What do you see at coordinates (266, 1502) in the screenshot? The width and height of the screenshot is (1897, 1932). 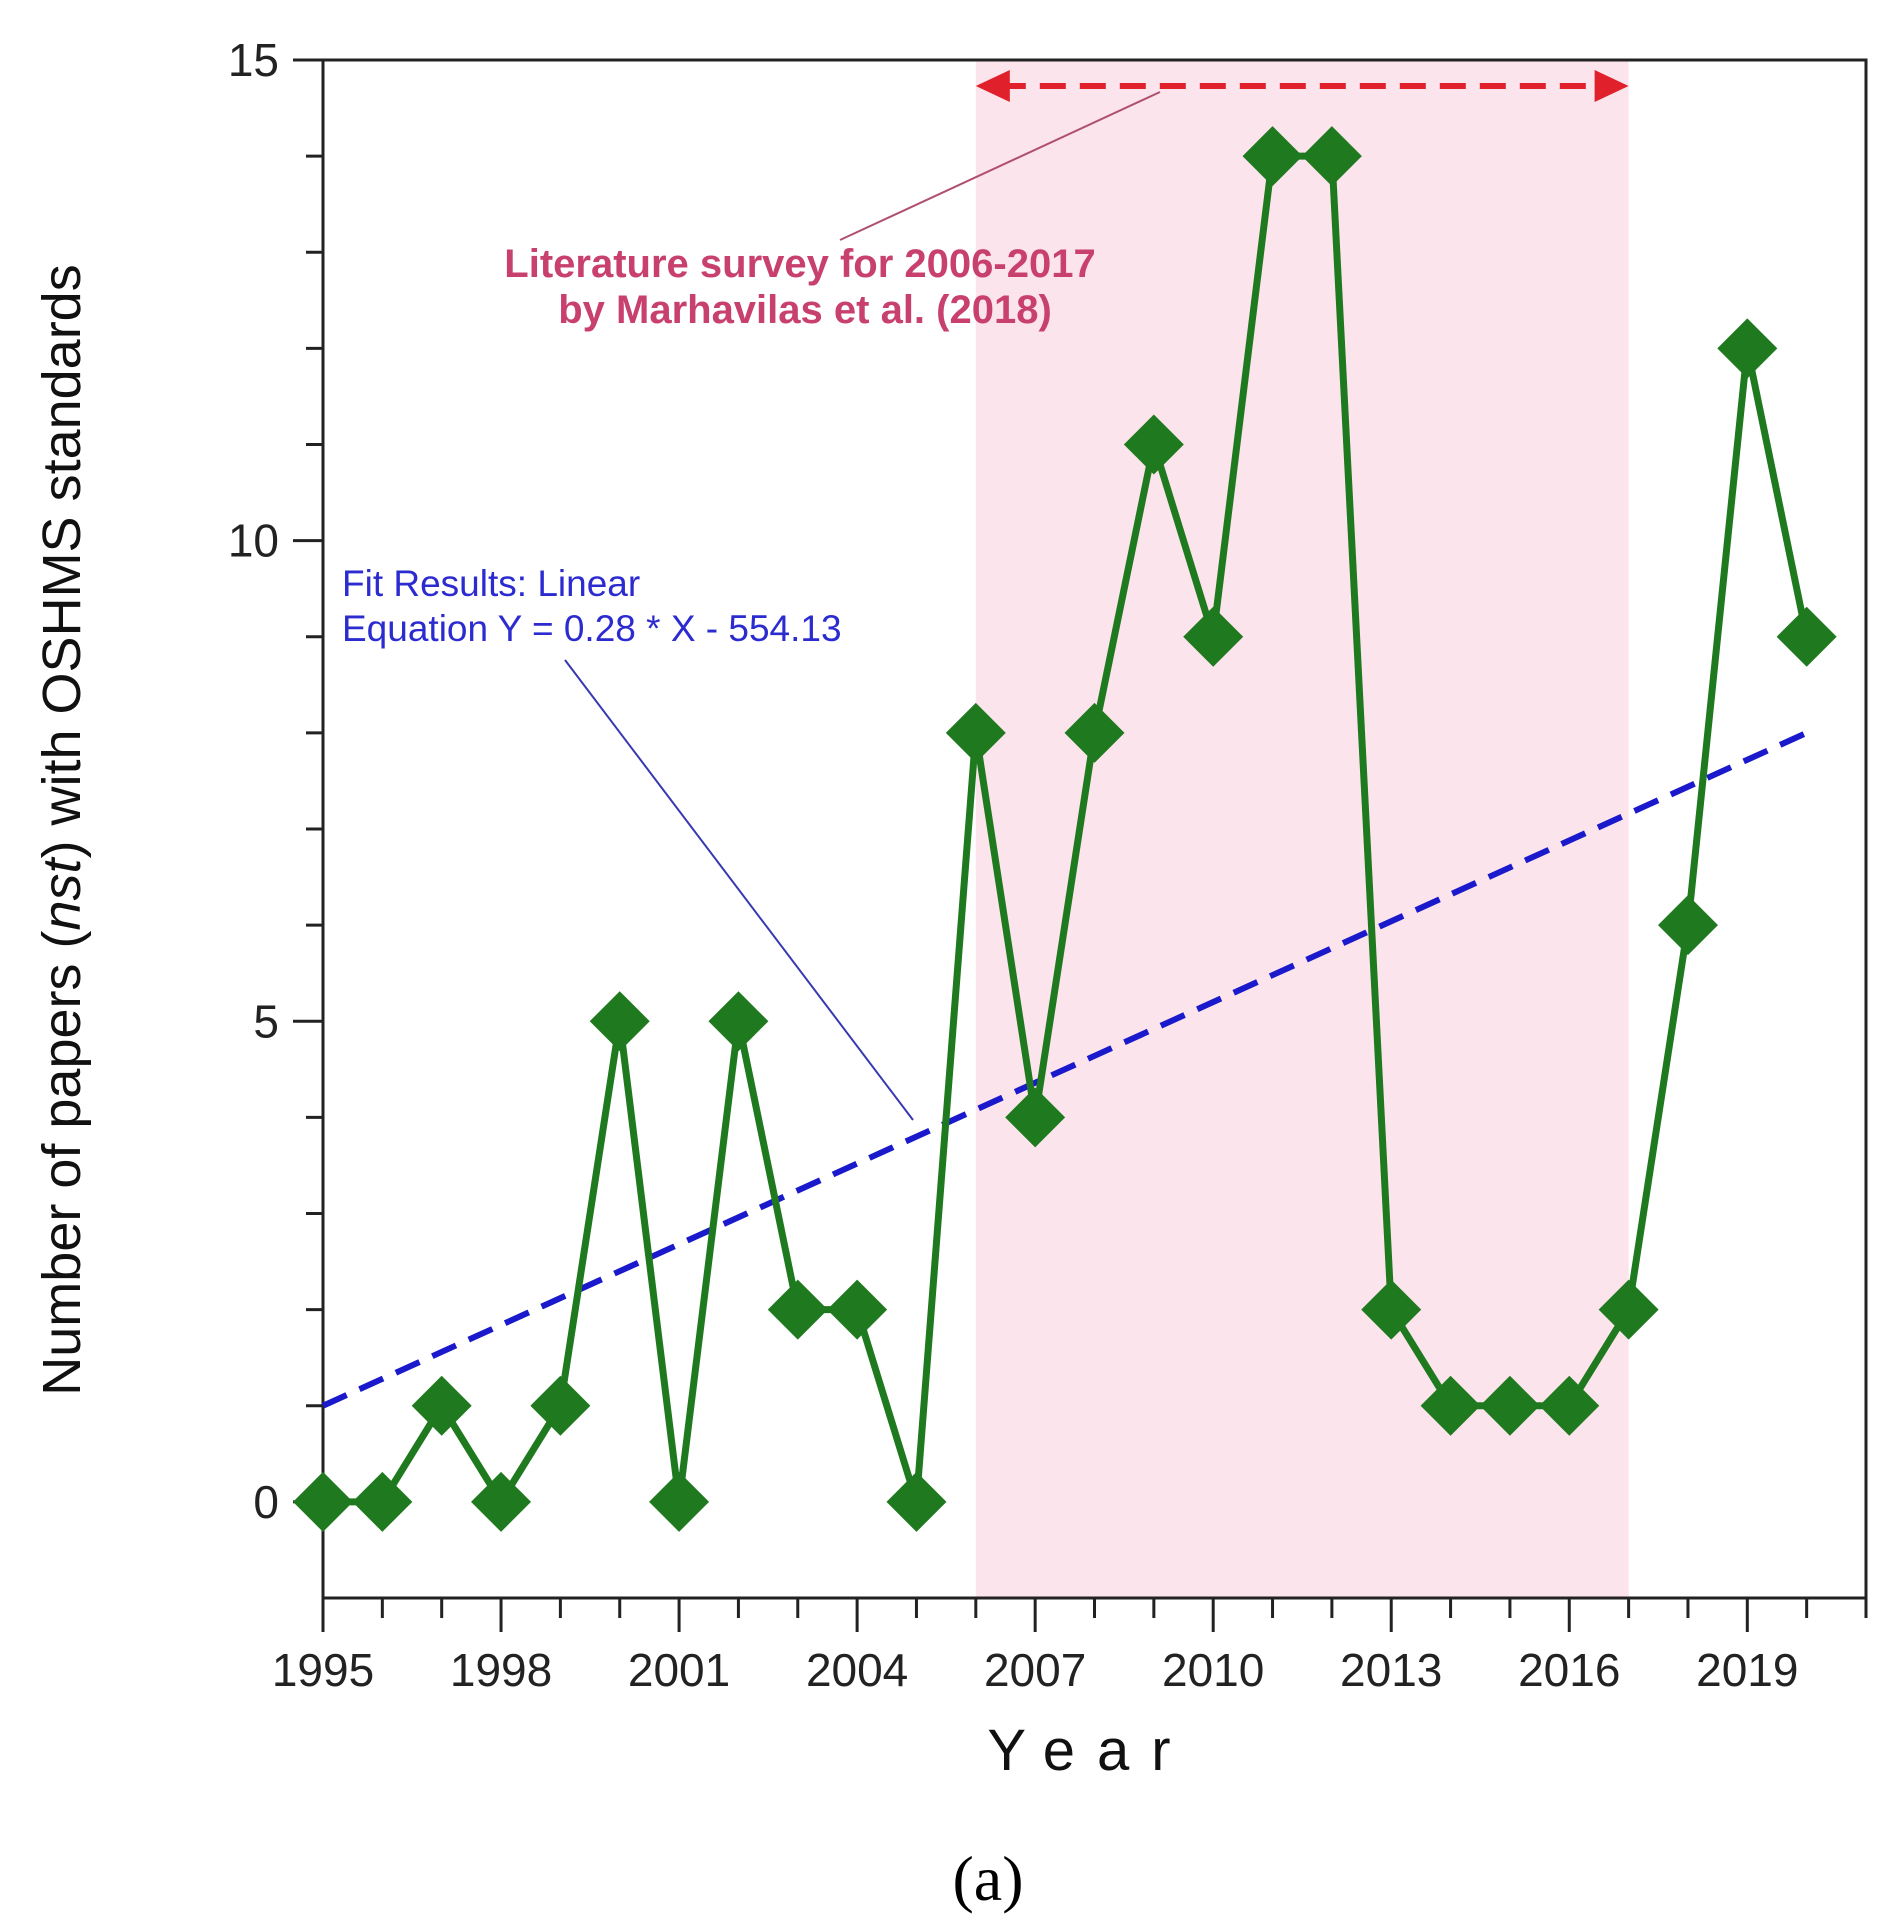 I see `y-tick-label: 0` at bounding box center [266, 1502].